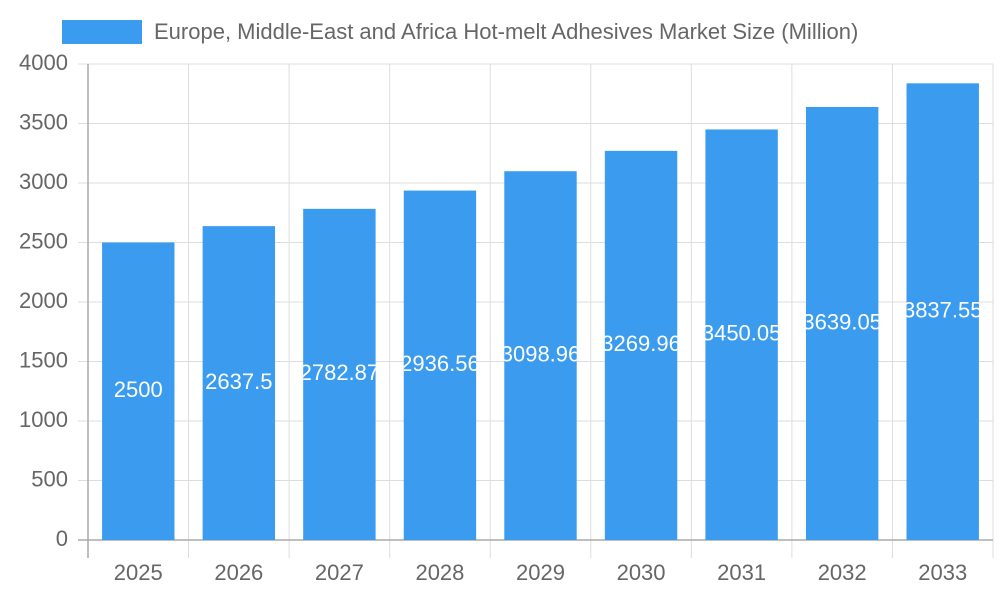  I want to click on x-tick-label: 2028, so click(439, 572).